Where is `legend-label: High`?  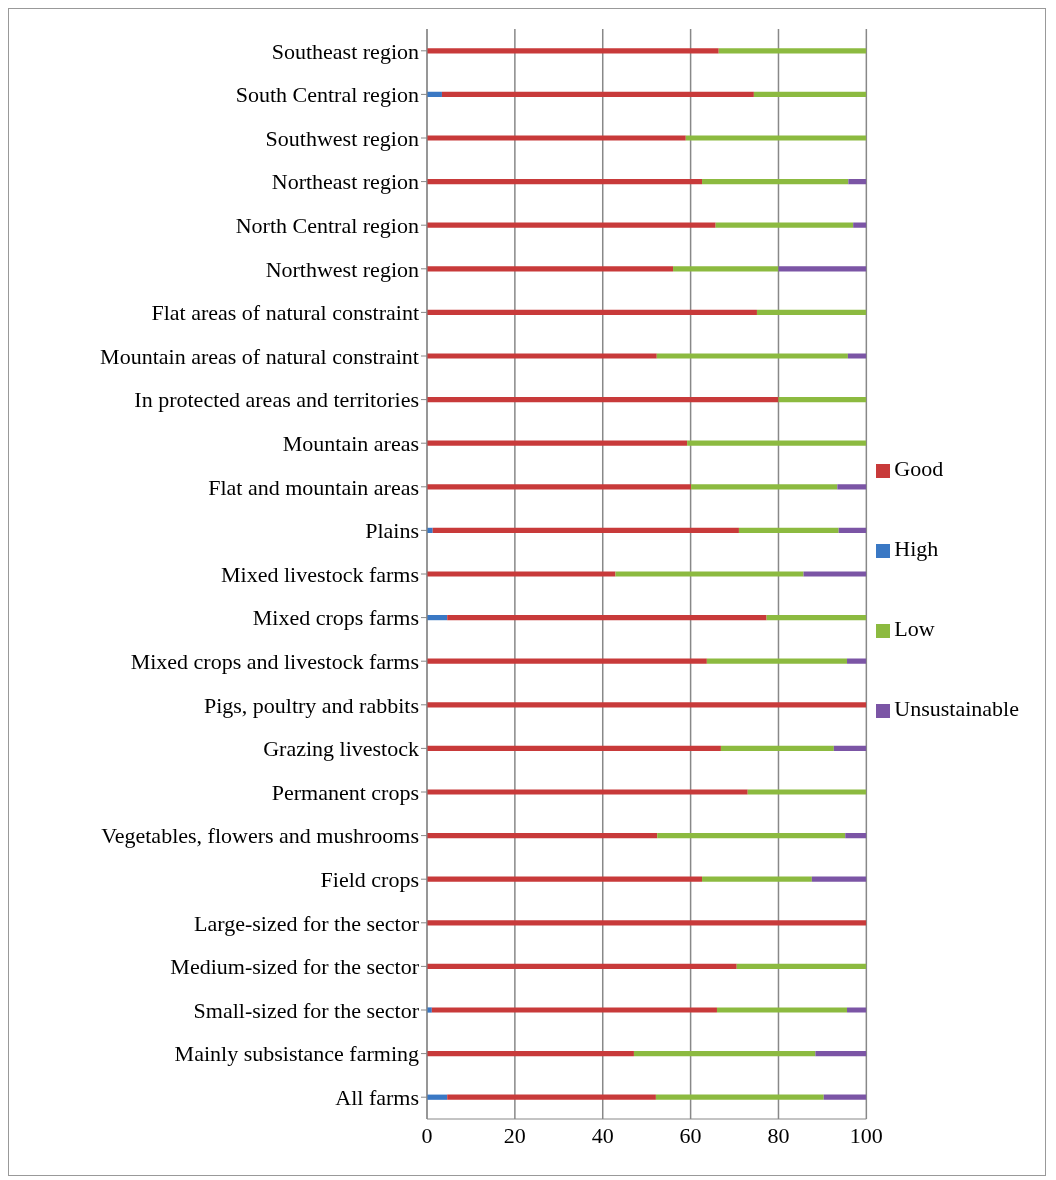
legend-label: High is located at coordinates (916, 548).